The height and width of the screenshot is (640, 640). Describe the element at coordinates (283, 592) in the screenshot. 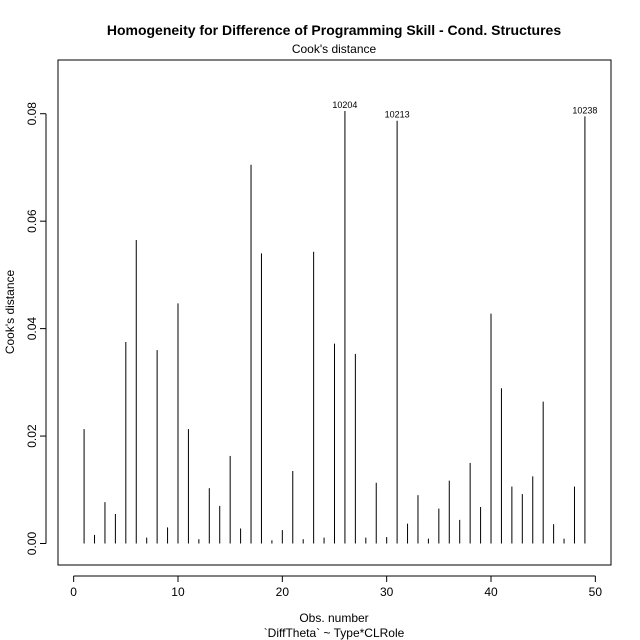

I see `x-tick-label: 20` at that location.